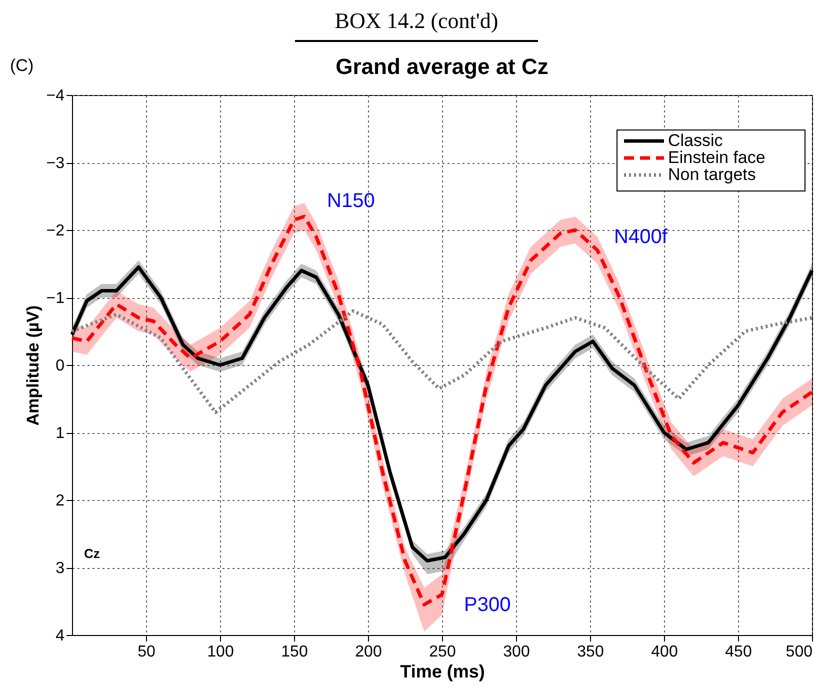  I want to click on x-tick-label: 400, so click(664, 652).